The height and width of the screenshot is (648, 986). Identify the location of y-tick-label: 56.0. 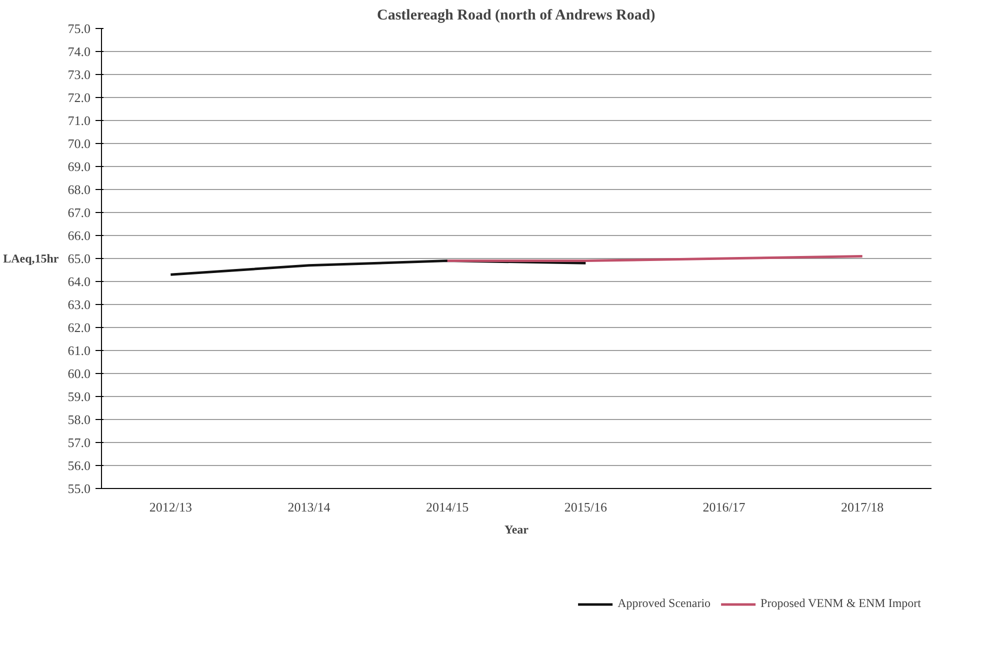
(79, 465).